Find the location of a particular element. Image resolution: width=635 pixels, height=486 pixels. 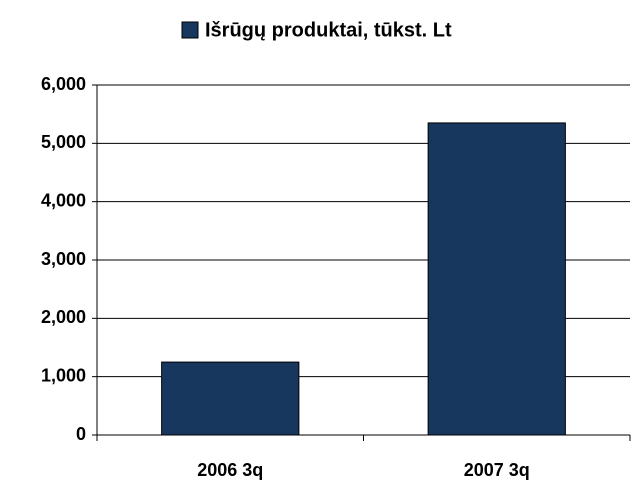

y-tick-label: 3,000 is located at coordinates (63, 259).